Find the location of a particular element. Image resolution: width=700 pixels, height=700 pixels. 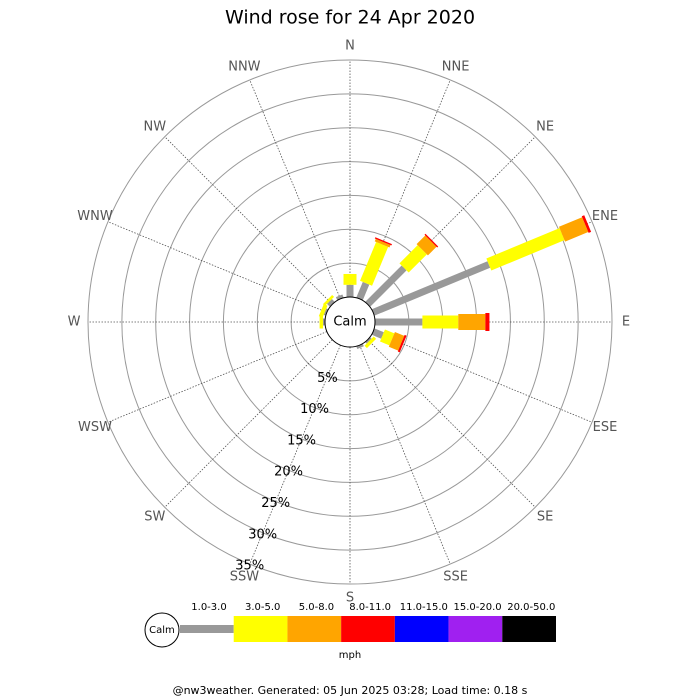

legend-label: 1.0-3.0 is located at coordinates (208, 607).